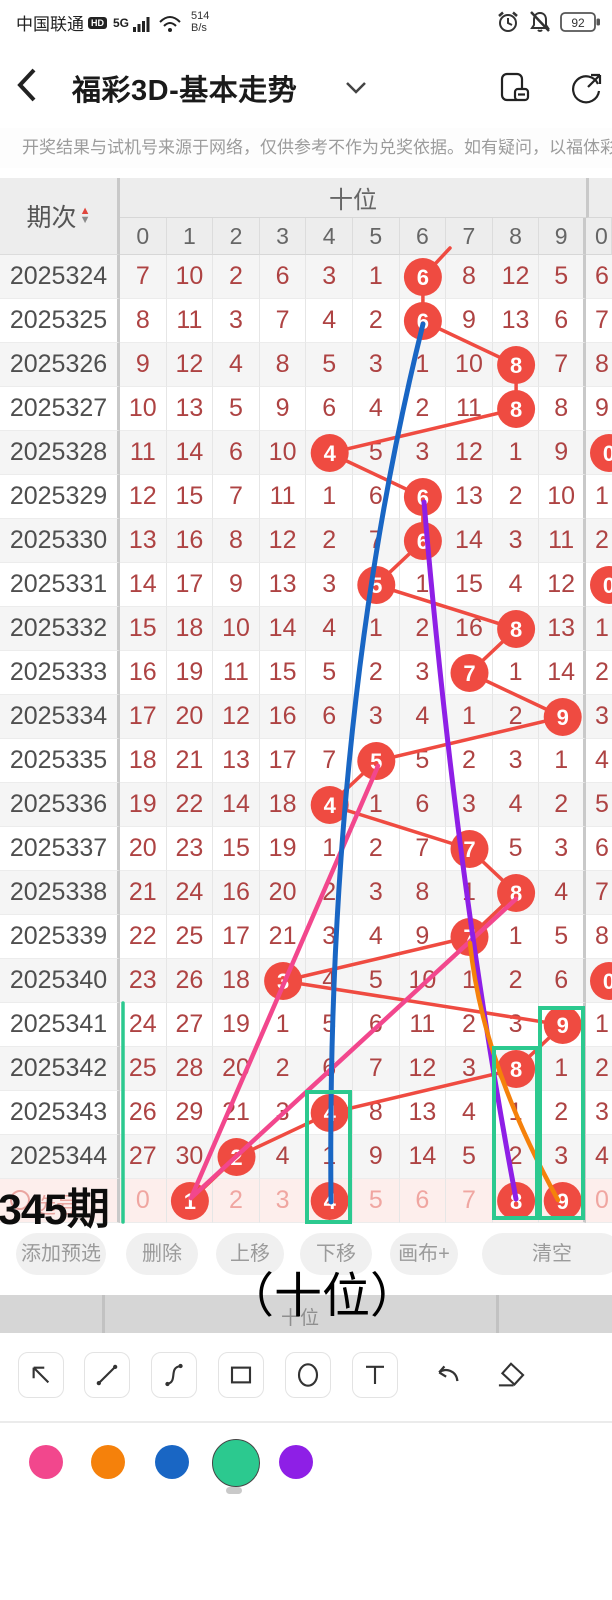 This screenshot has height=1600, width=612. I want to click on digit-header: 2, so click(236, 236).